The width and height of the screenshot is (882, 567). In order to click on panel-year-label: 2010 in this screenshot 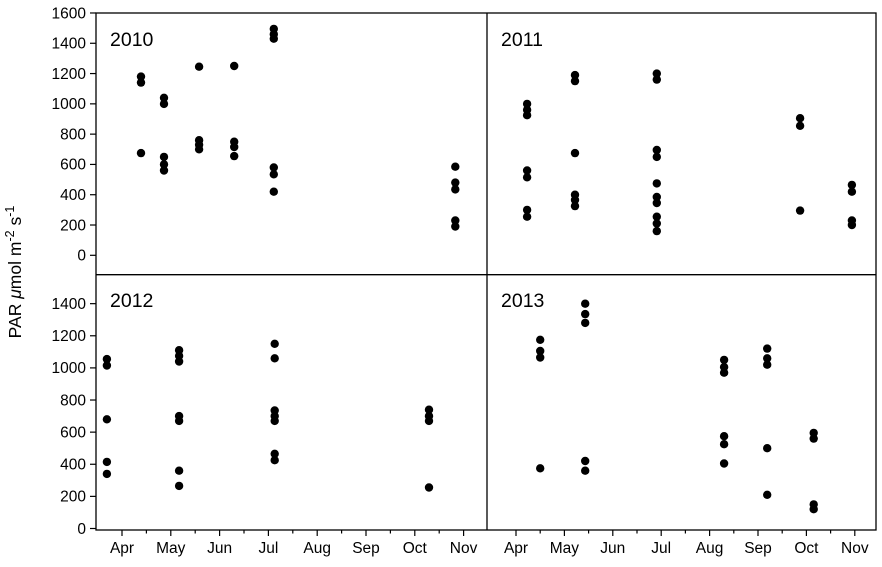, I will do `click(132, 40)`.